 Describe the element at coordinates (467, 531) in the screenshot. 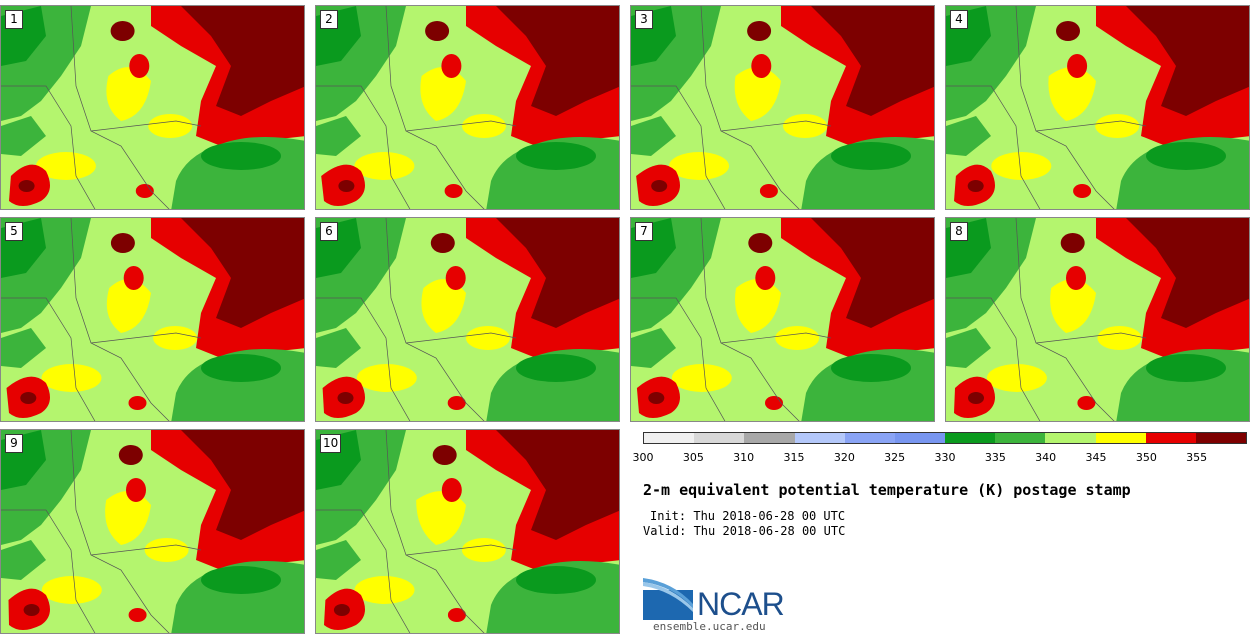

I see `ensemble-member-map: 10` at that location.